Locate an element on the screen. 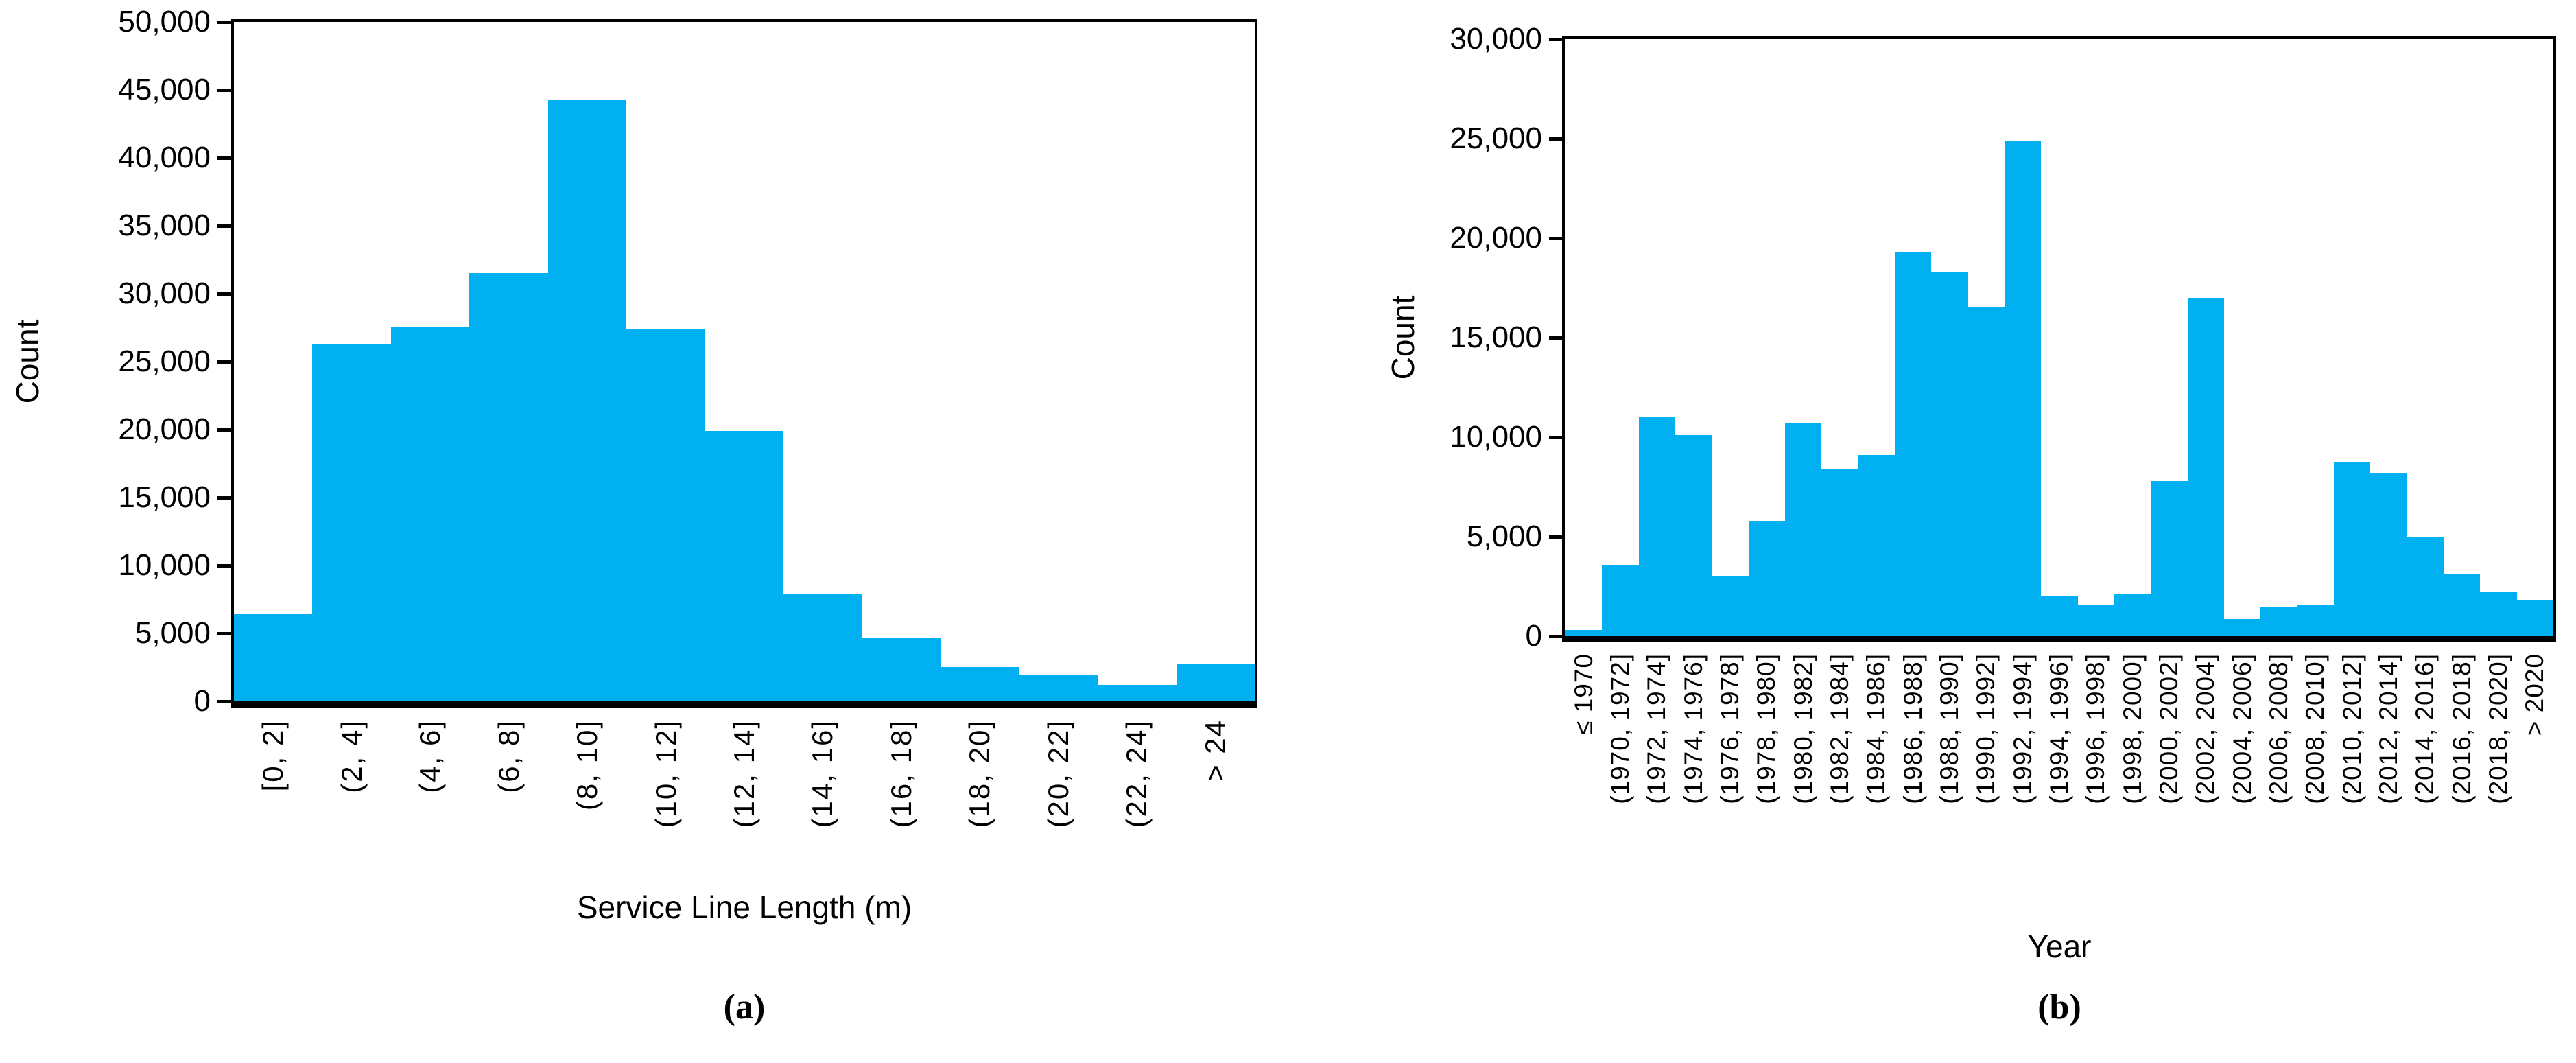  x-tick-label-b: (1992, 1994] is located at coordinates (2023, 729).